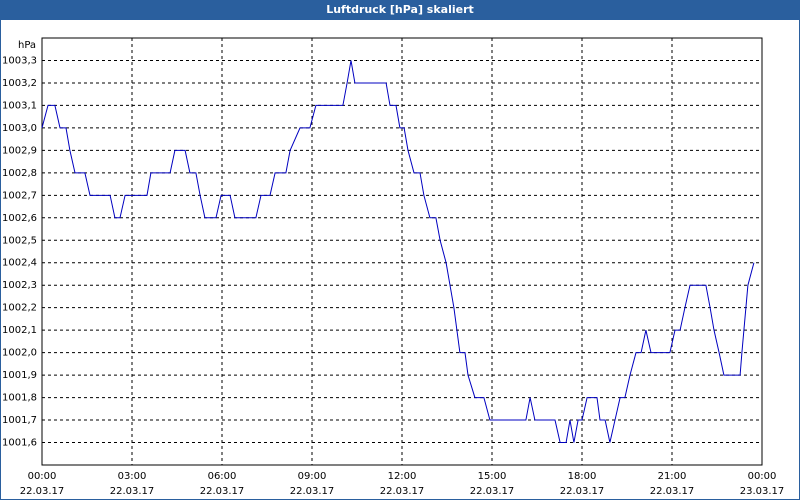  Describe the element at coordinates (492, 476) in the screenshot. I see `x-tick-label: 15:00` at that location.